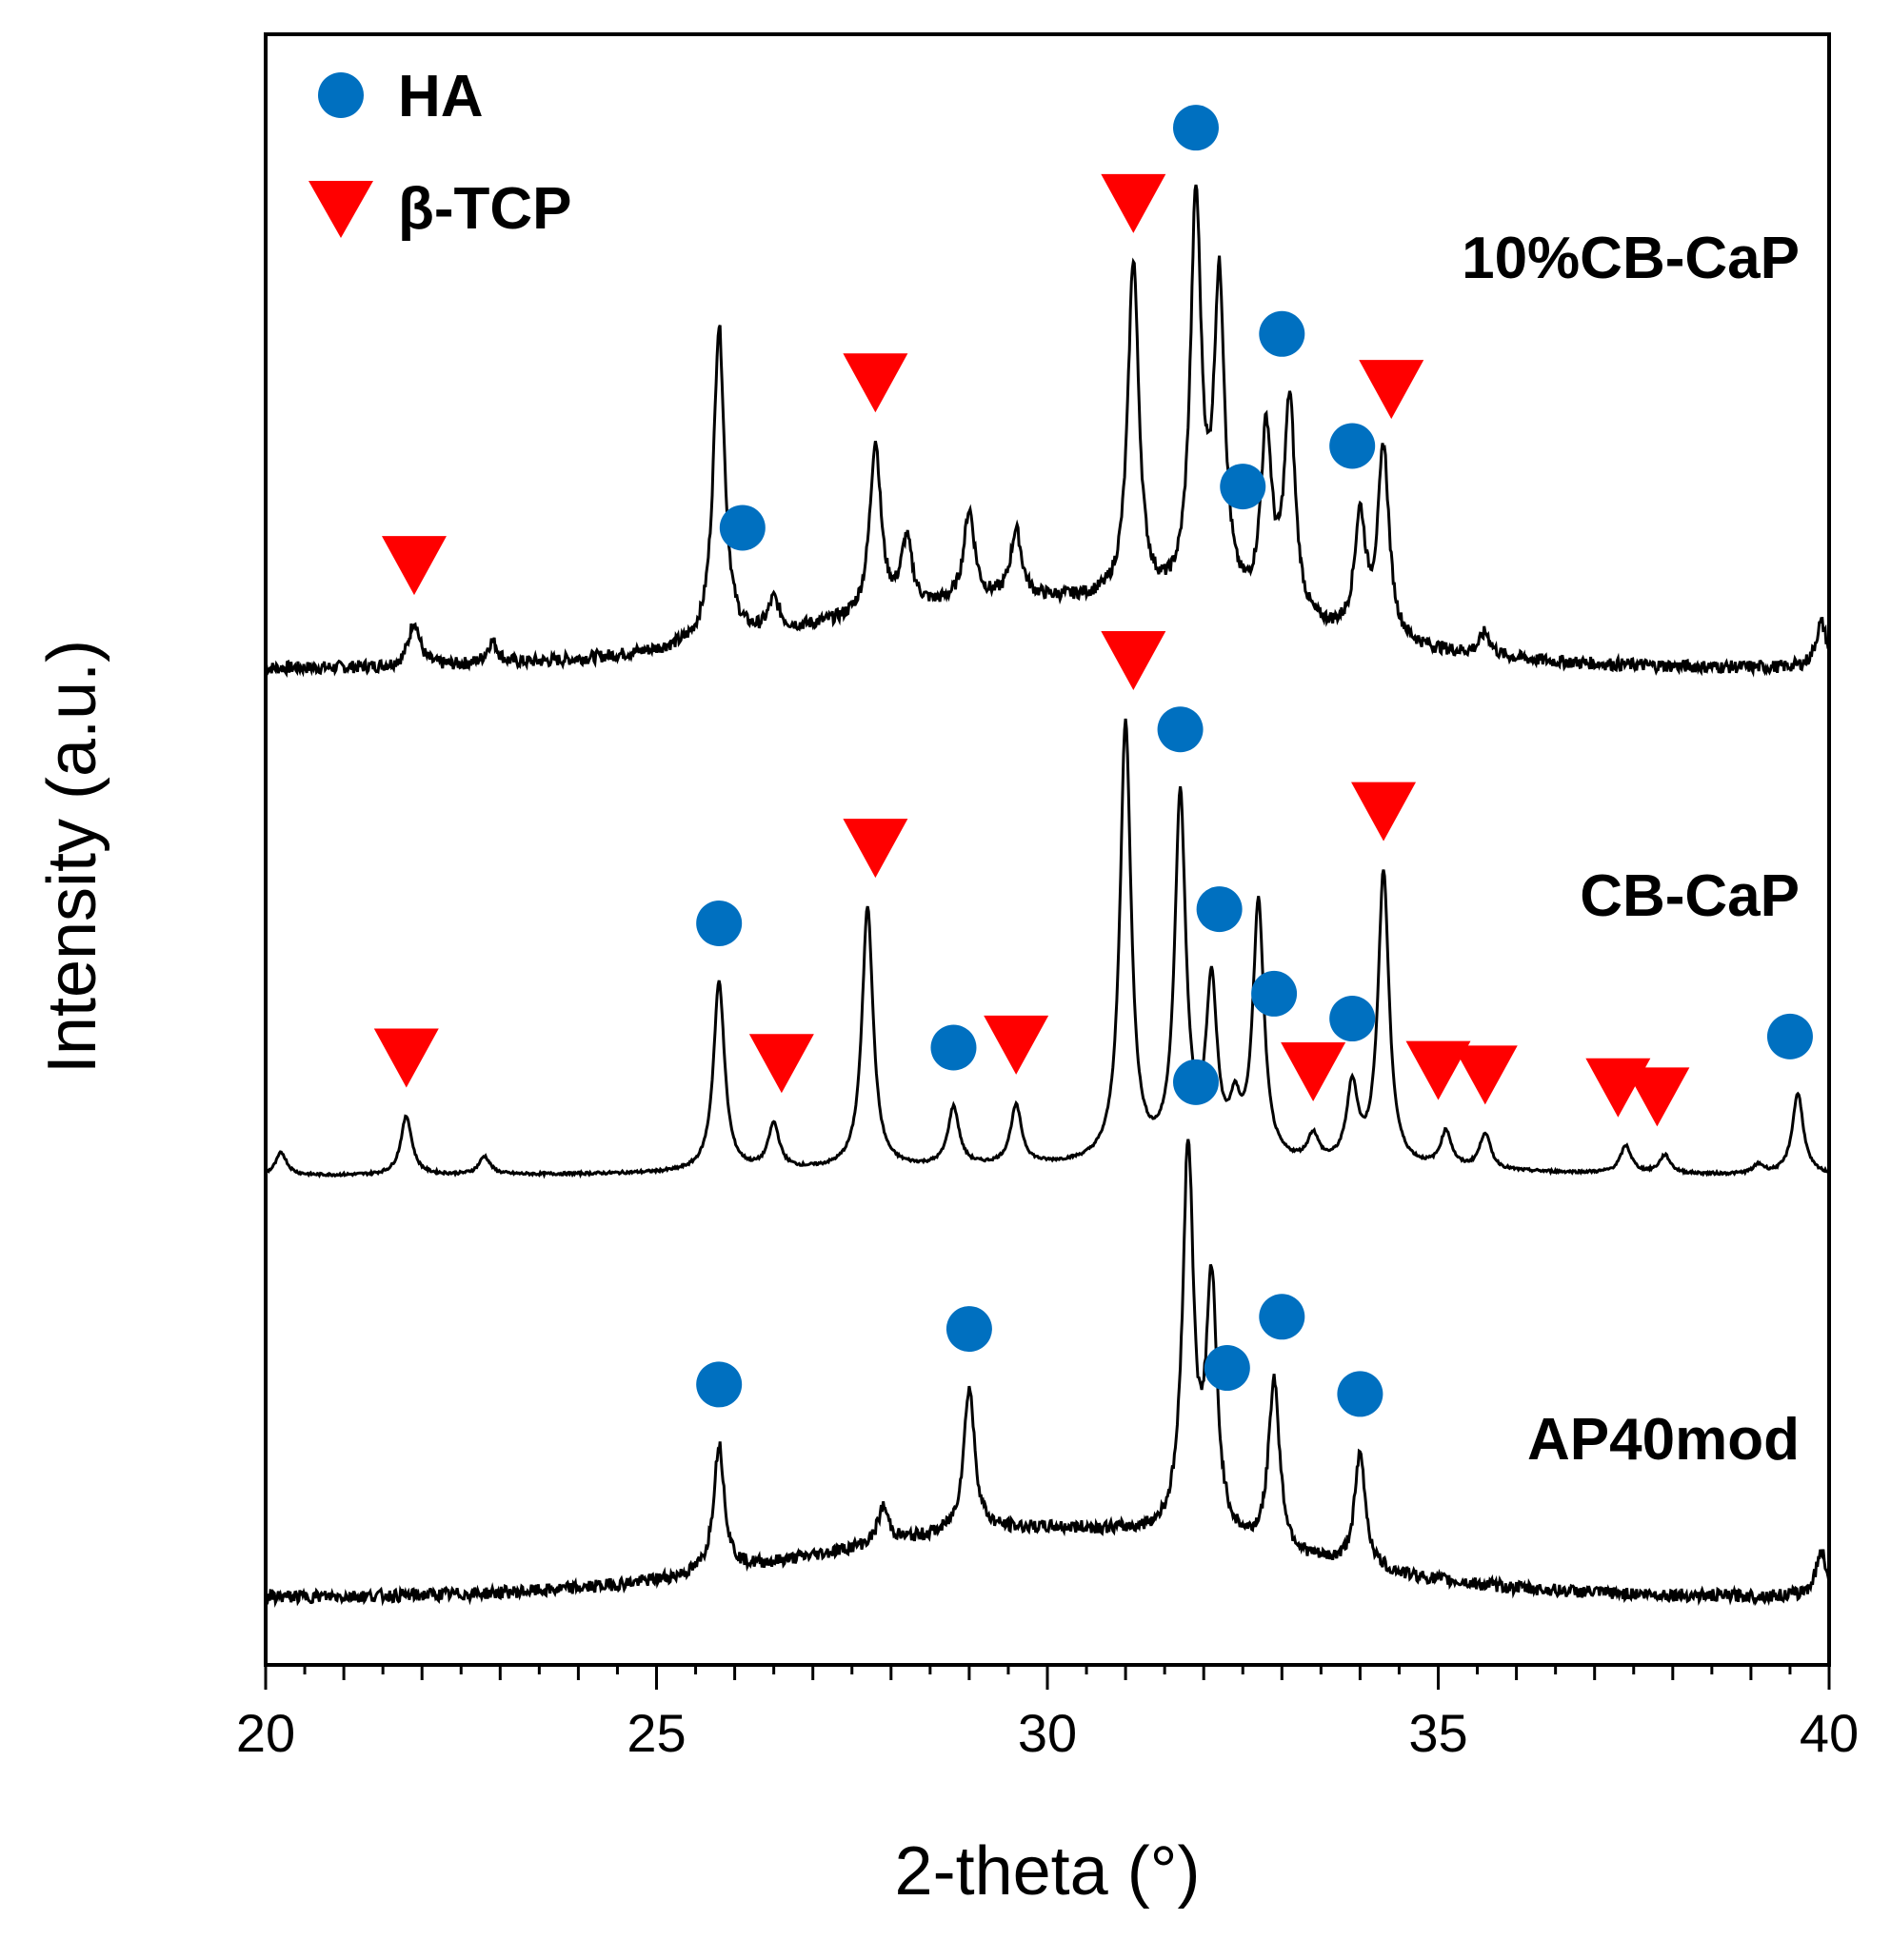 This screenshot has width=1891, height=1960. I want to click on series-label-ap40mod: AP40mod, so click(1663, 1440).